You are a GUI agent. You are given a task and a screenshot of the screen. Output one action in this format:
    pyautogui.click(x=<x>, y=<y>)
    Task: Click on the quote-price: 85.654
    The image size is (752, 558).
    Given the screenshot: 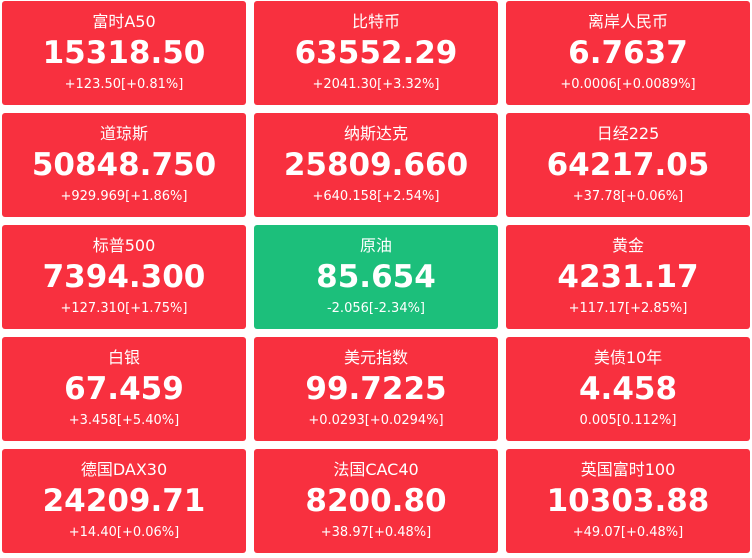 What is the action you would take?
    pyautogui.click(x=376, y=277)
    